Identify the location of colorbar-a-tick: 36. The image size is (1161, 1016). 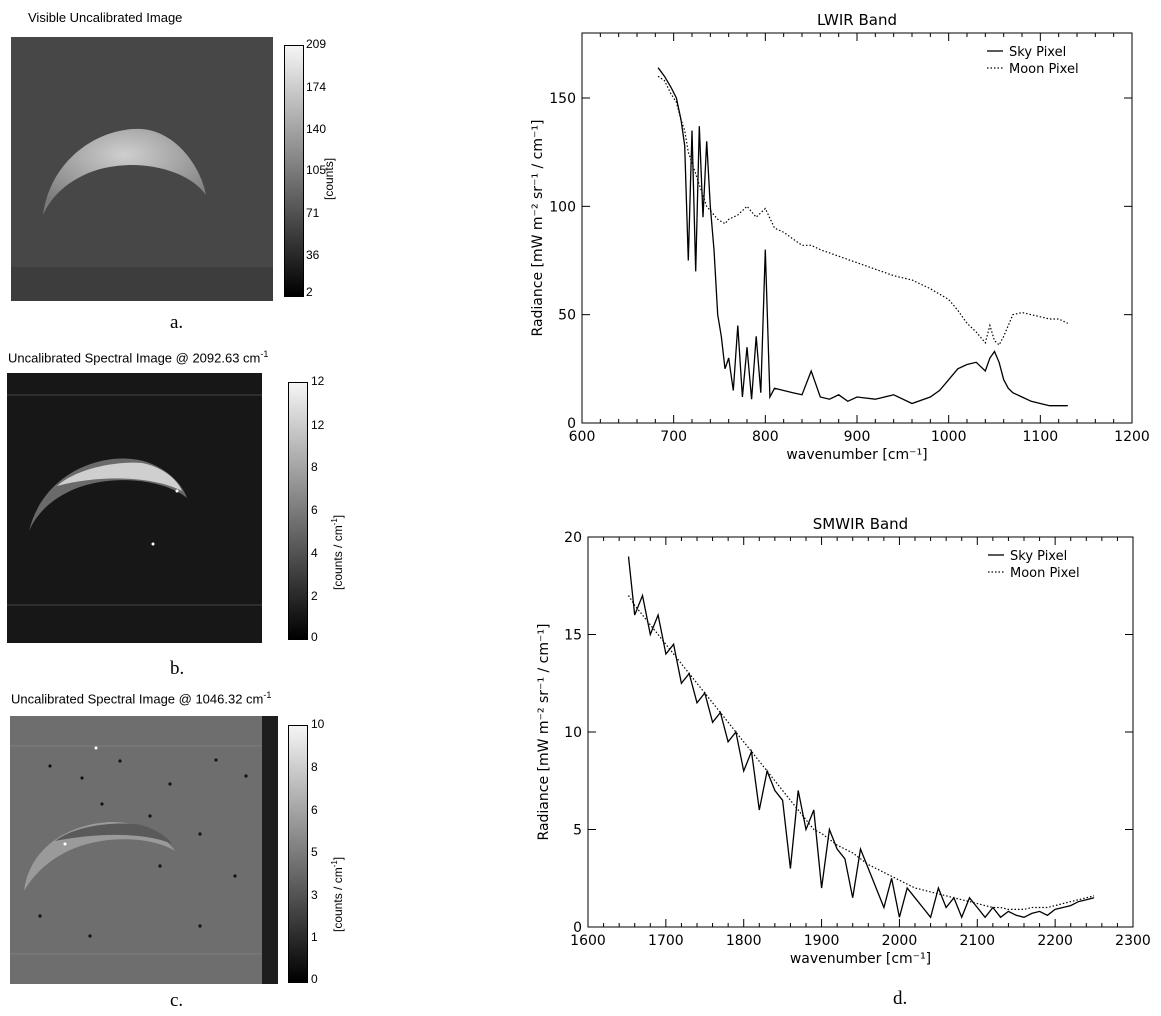
(313, 255).